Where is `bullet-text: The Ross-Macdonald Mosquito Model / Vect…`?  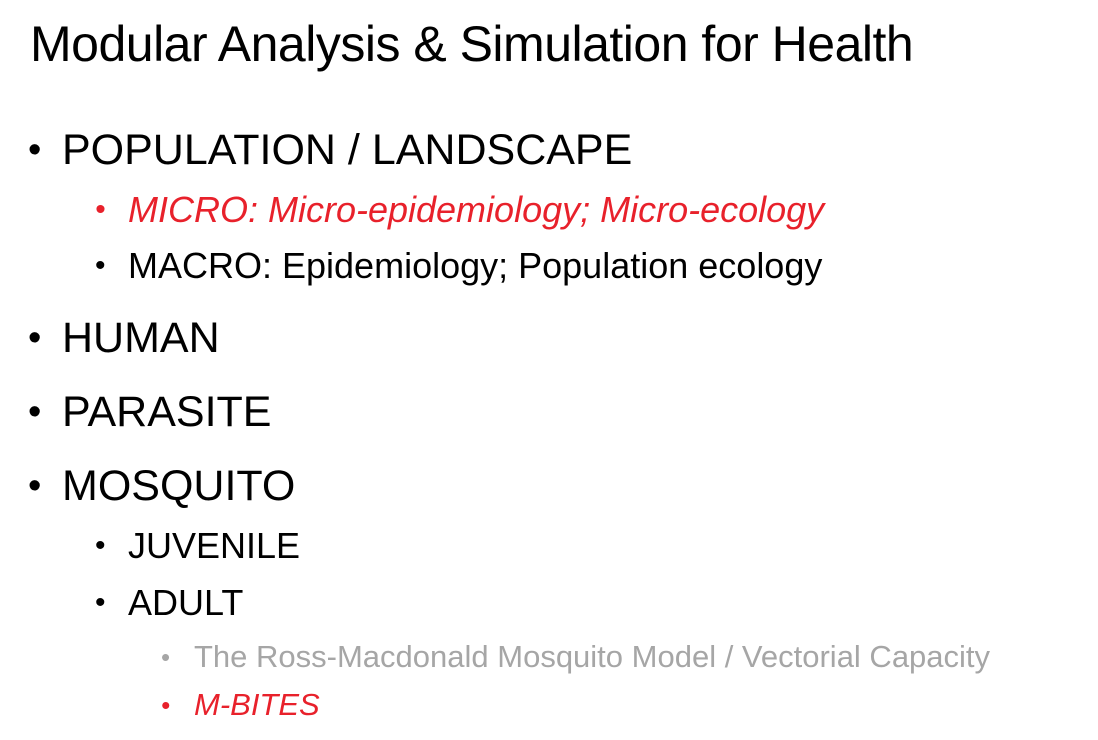
bullet-text: The Ross-Macdonald Mosquito Model / Vect… is located at coordinates (592, 656).